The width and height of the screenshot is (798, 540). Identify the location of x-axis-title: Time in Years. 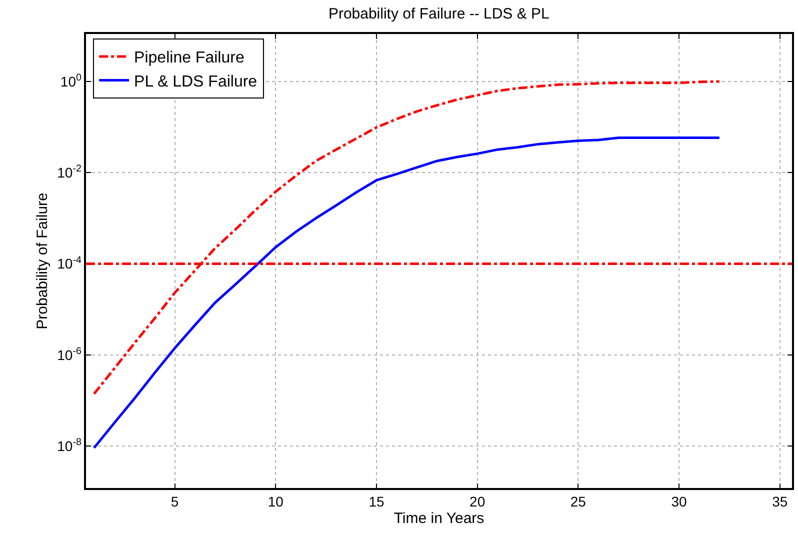
(439, 519).